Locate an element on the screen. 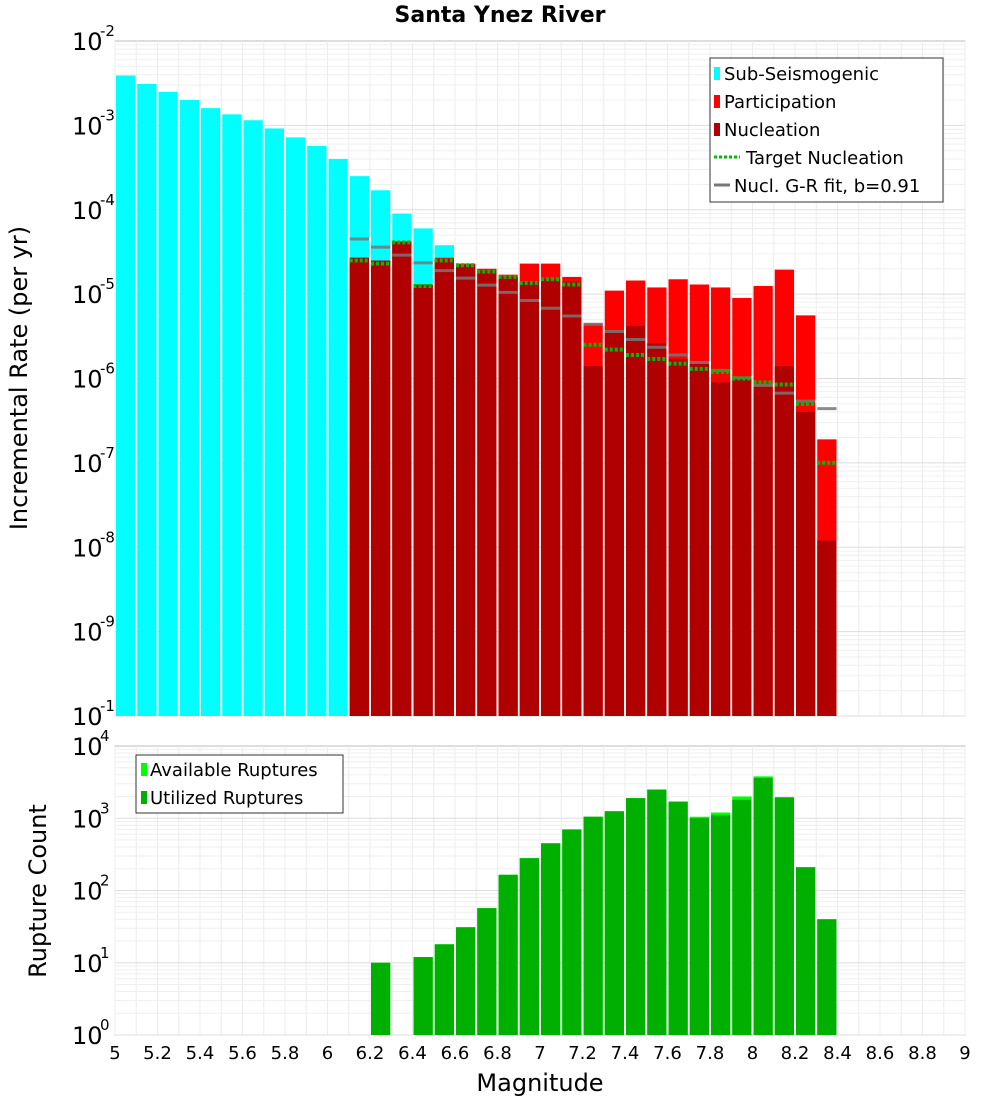  legend-label-gr-fit: Nucl. G-R fit, b=0.91 is located at coordinates (827, 186).